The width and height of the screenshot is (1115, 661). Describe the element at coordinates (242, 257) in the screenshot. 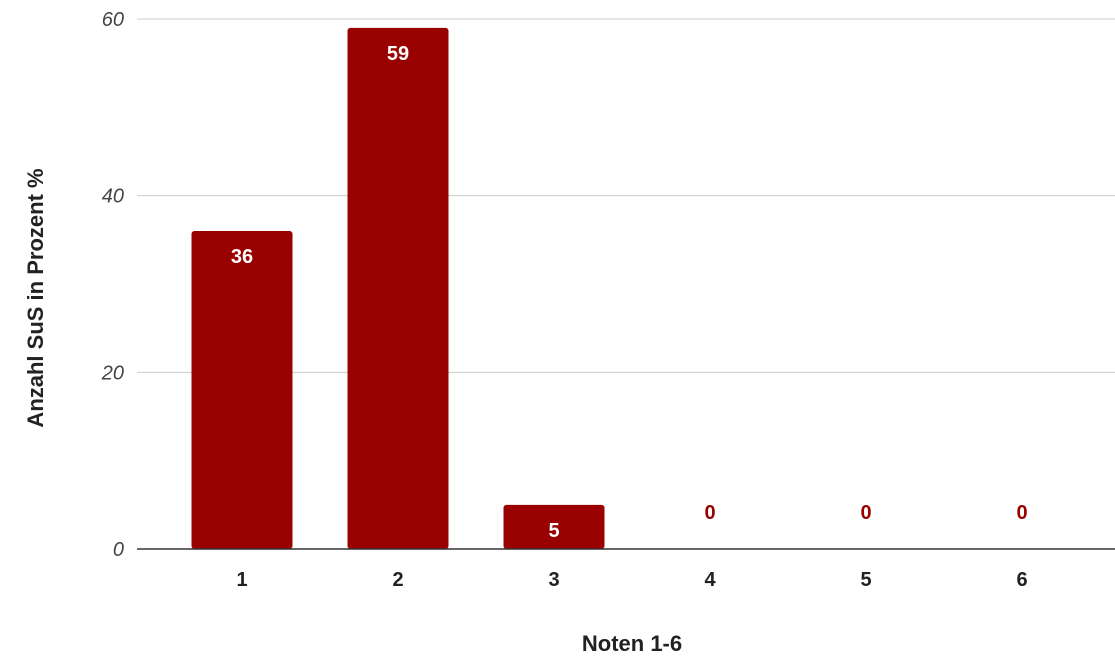

I see `data-label-1: 36` at that location.